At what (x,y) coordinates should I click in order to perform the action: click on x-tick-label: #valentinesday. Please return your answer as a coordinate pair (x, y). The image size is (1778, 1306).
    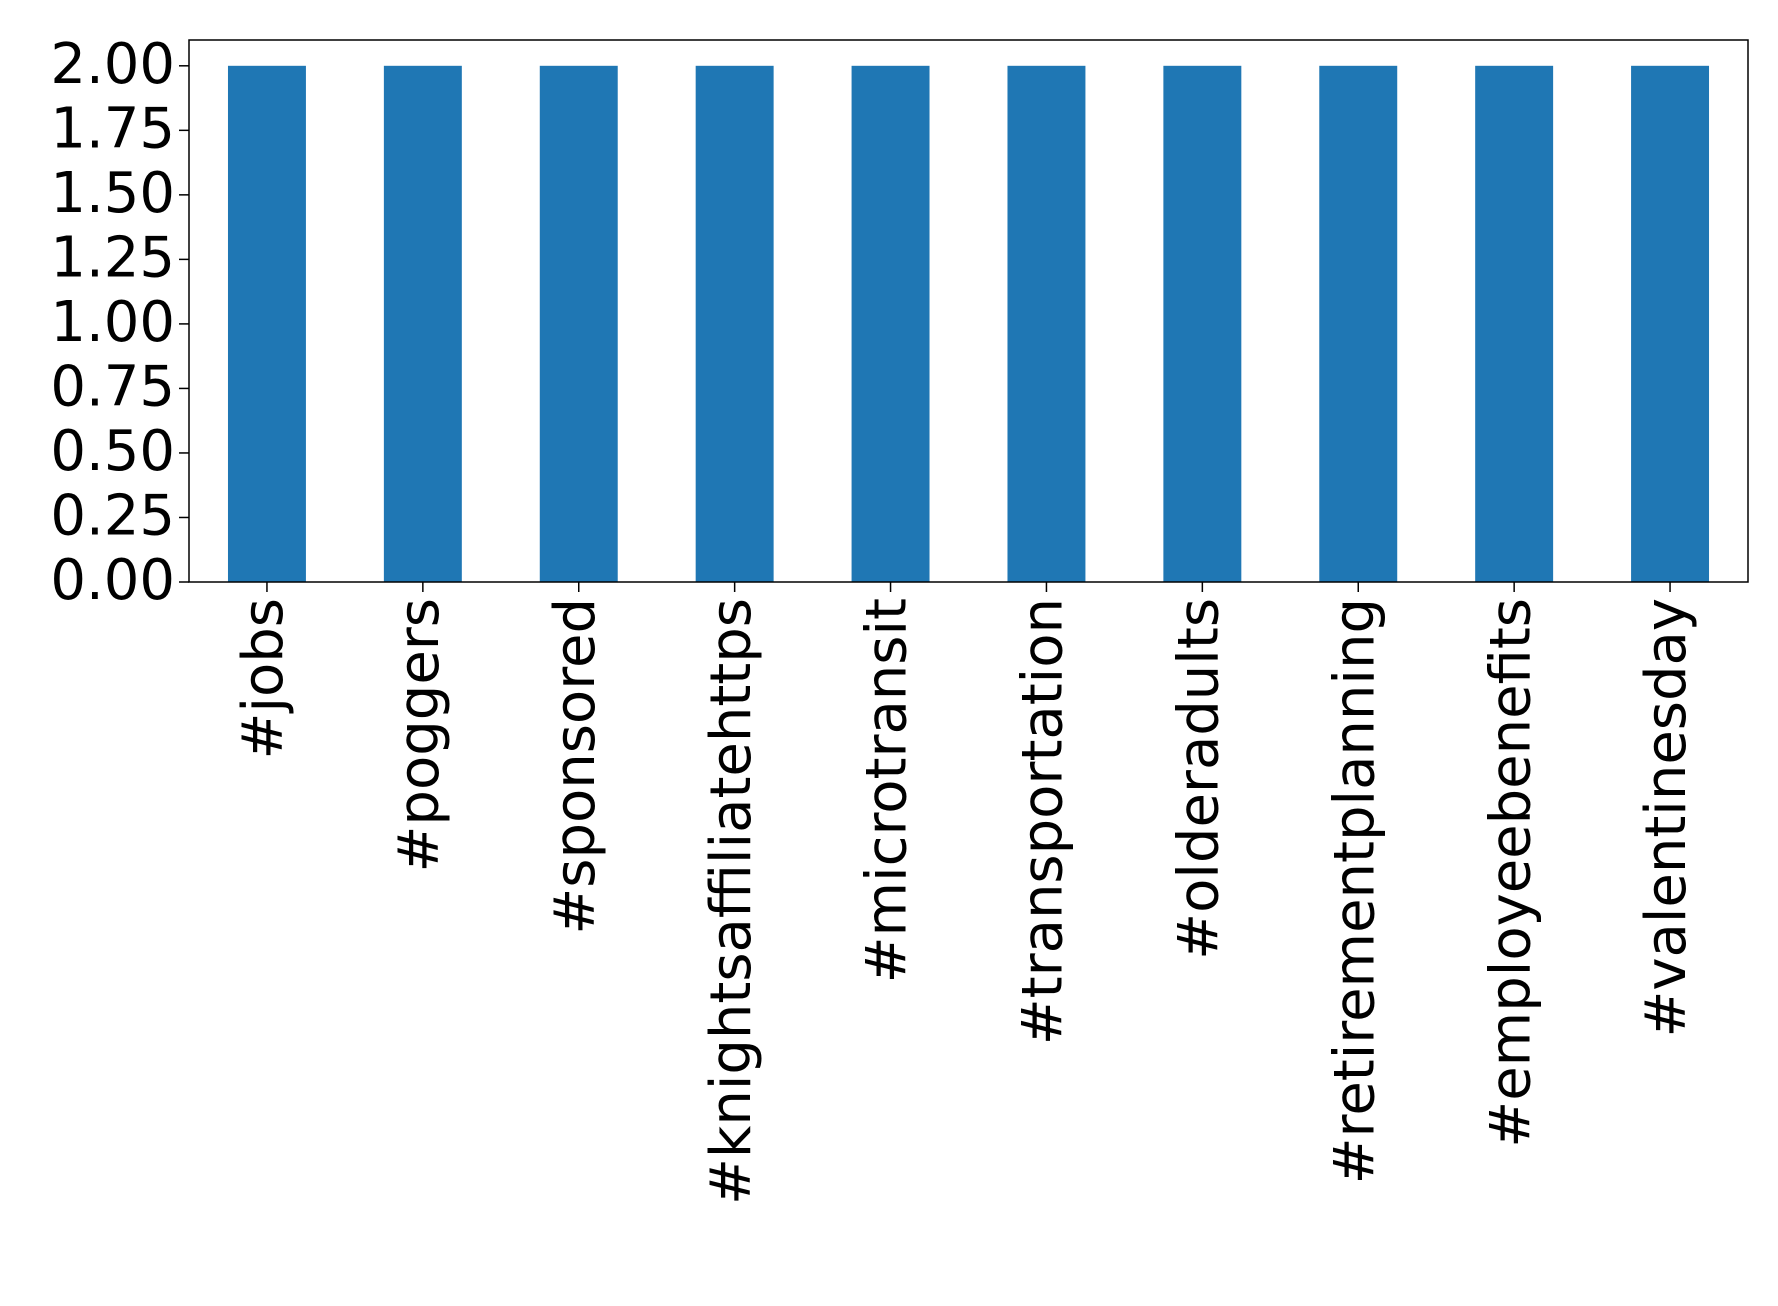
    Looking at the image, I should click on (1666, 818).